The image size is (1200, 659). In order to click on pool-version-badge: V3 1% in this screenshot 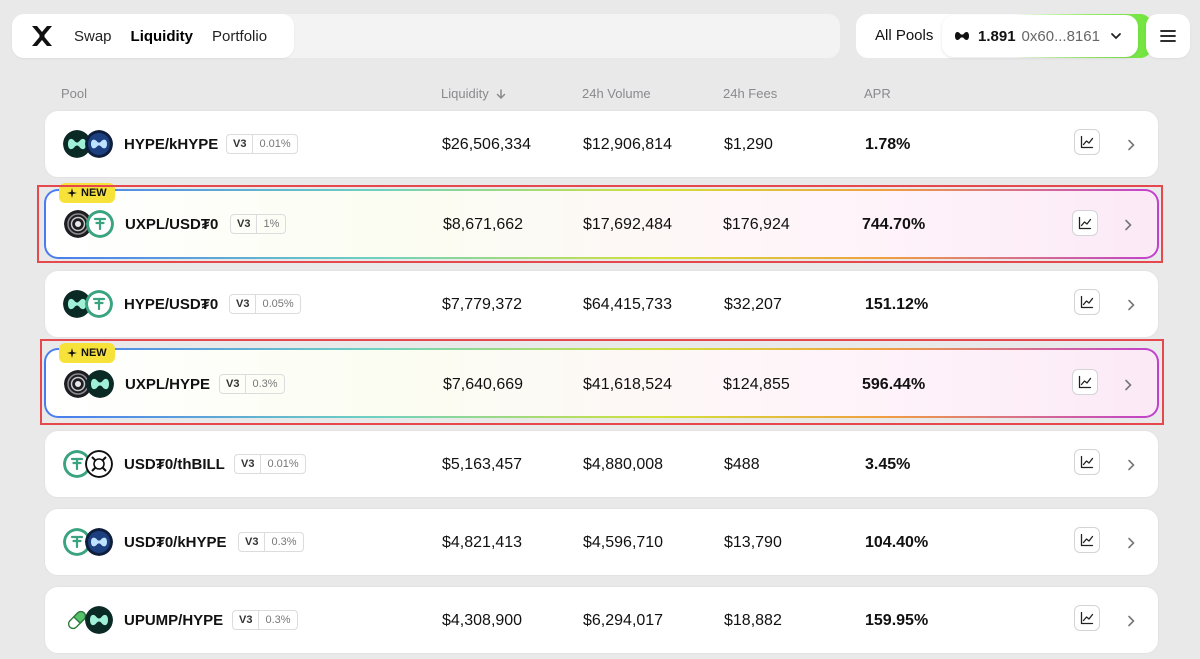, I will do `click(258, 224)`.